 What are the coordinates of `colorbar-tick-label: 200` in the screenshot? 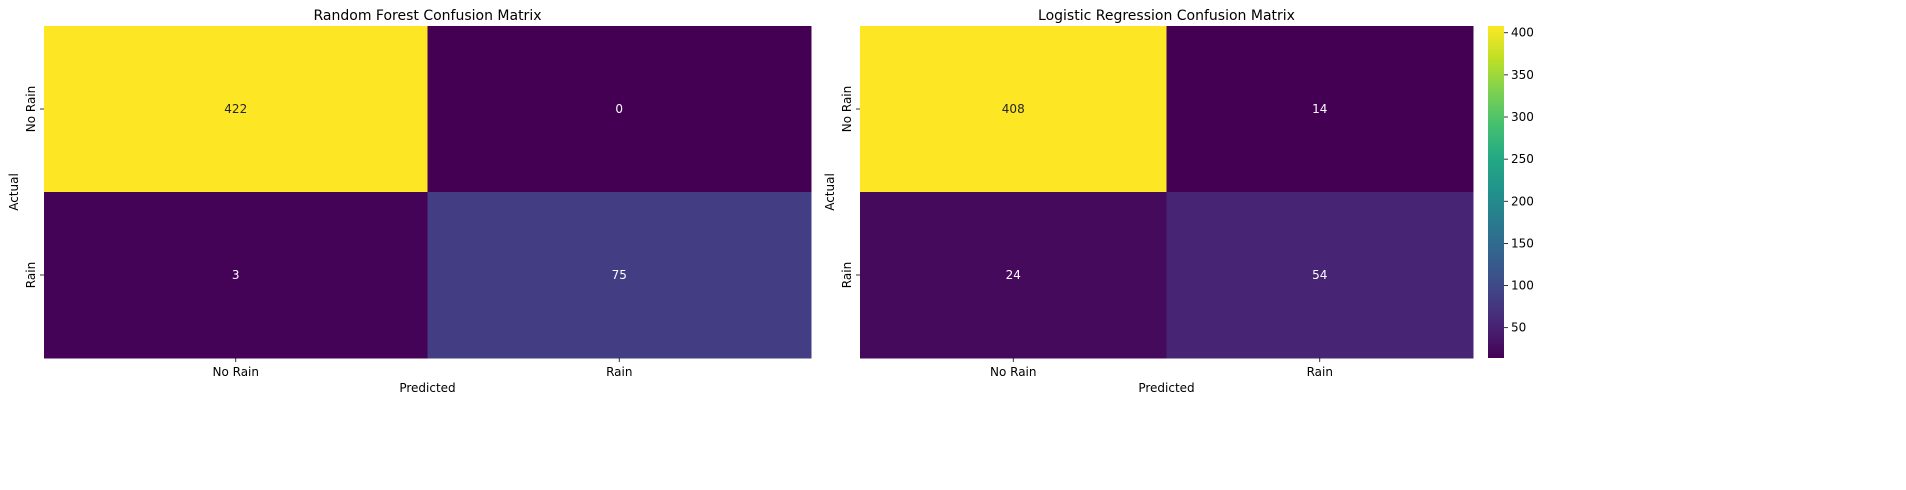 It's located at (1522, 201).